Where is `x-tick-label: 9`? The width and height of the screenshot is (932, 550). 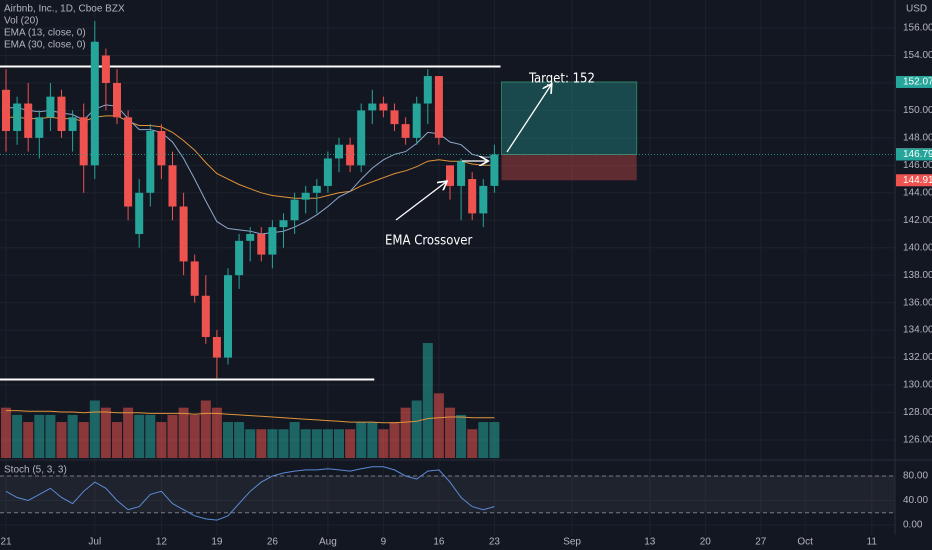 x-tick-label: 9 is located at coordinates (384, 542).